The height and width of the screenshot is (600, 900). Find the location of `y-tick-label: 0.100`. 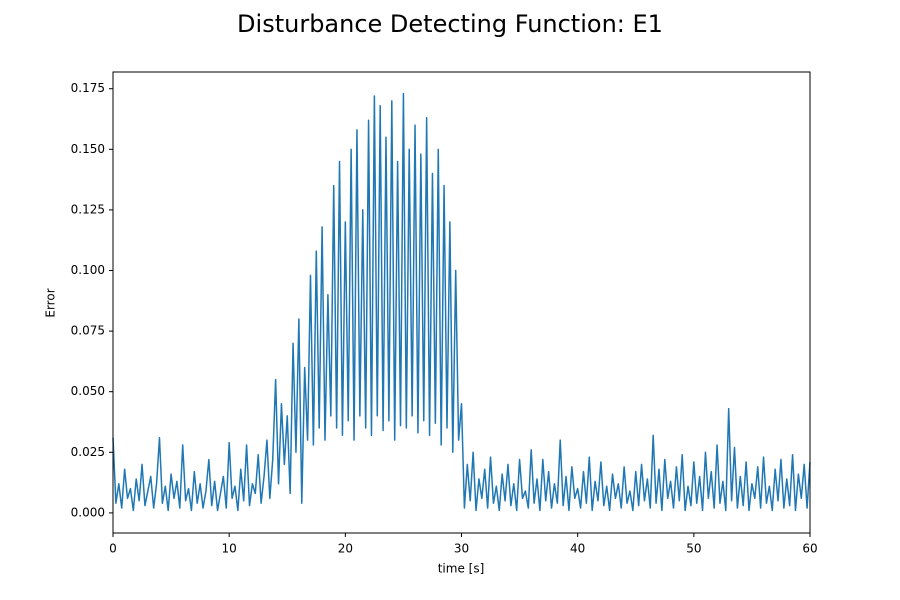

y-tick-label: 0.100 is located at coordinates (88, 270).